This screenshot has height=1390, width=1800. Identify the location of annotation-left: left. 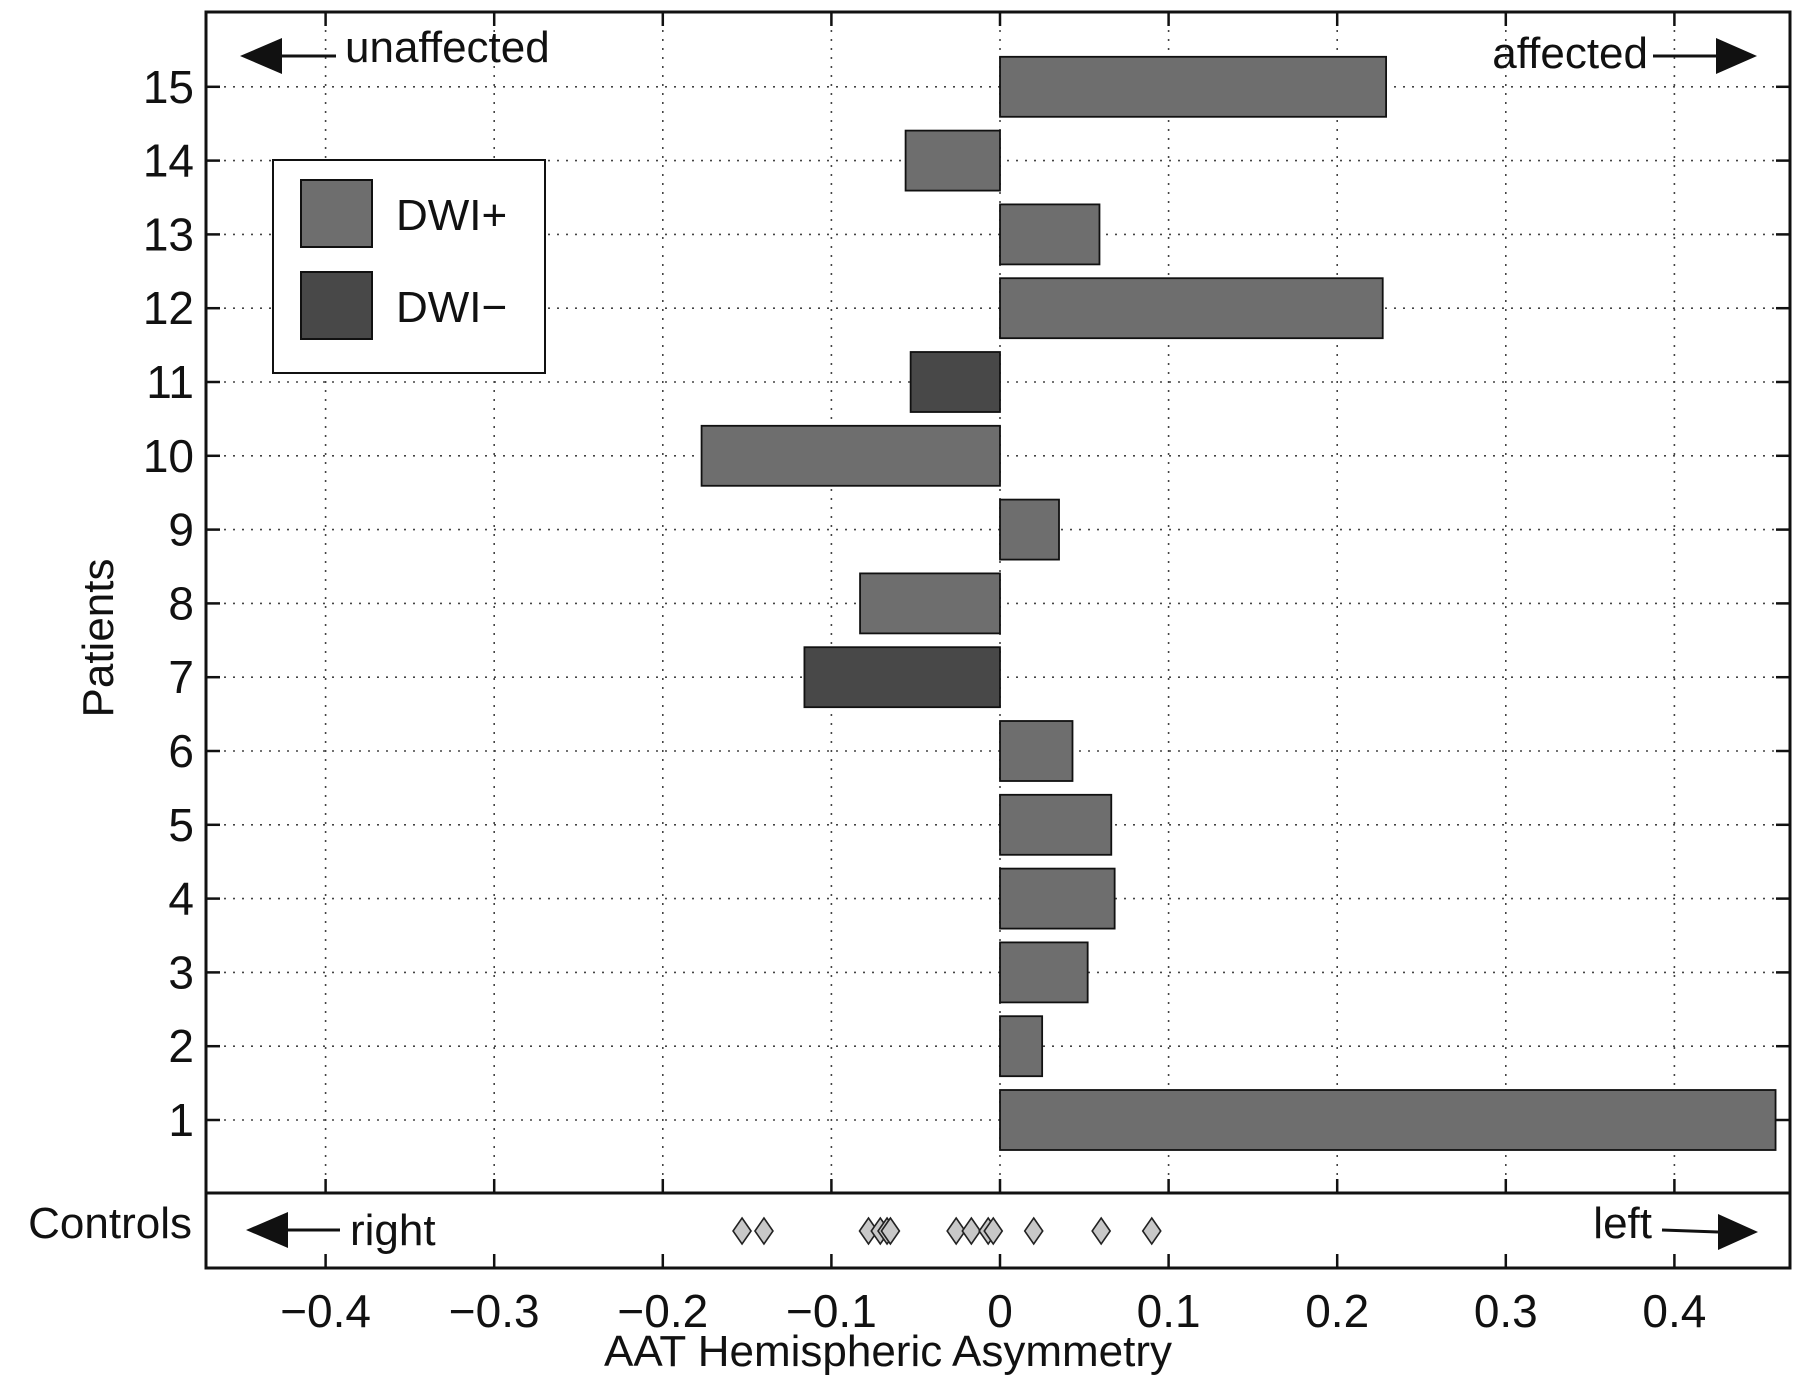
(1675, 1224).